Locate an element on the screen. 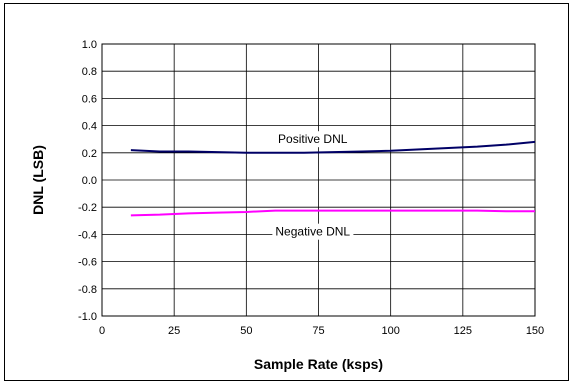 This screenshot has width=575, height=387. y-tick-label: 0.0 is located at coordinates (89, 181).